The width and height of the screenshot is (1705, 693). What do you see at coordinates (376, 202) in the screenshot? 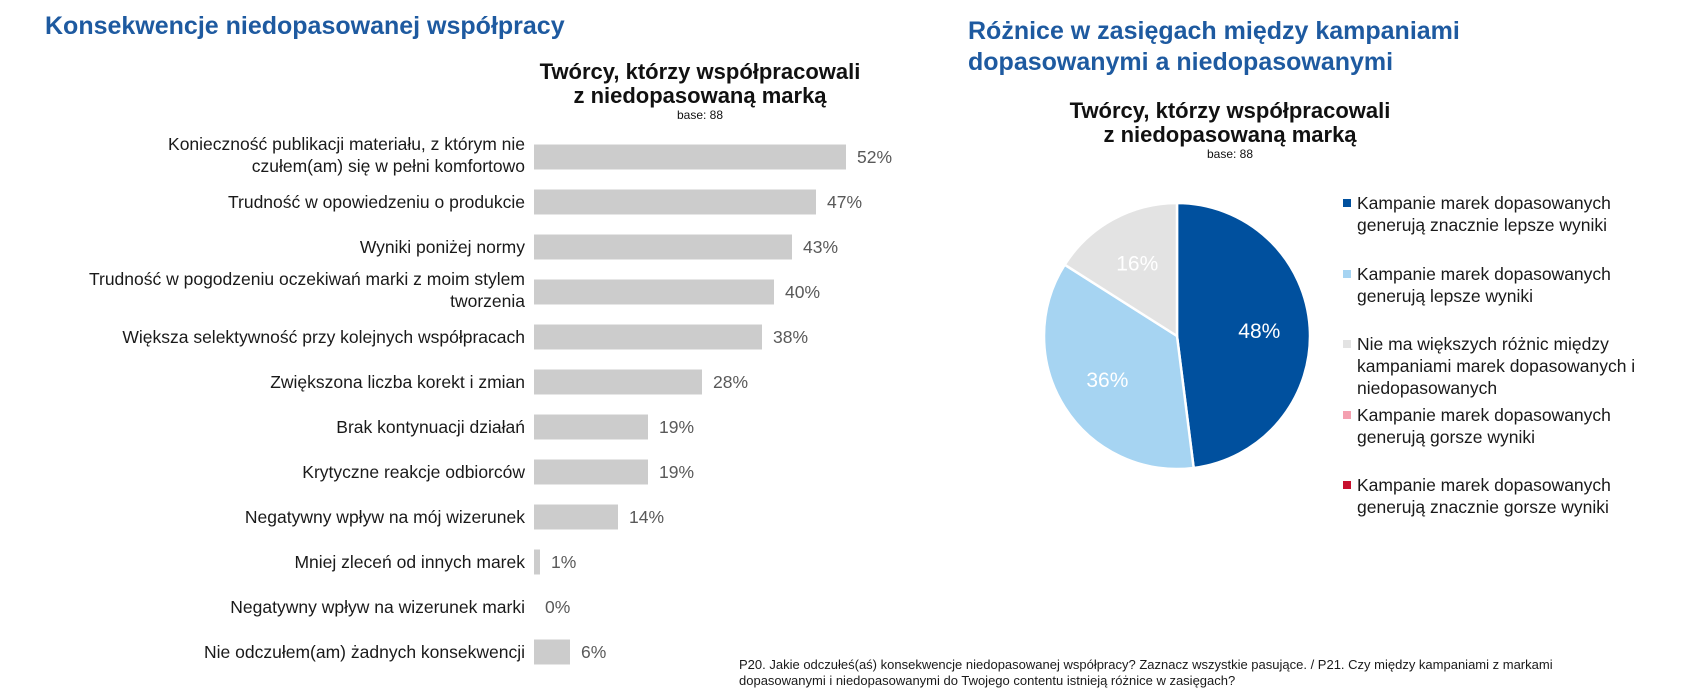
I see `category-label-2: Trudność w opowiedzeniu o produkcie` at bounding box center [376, 202].